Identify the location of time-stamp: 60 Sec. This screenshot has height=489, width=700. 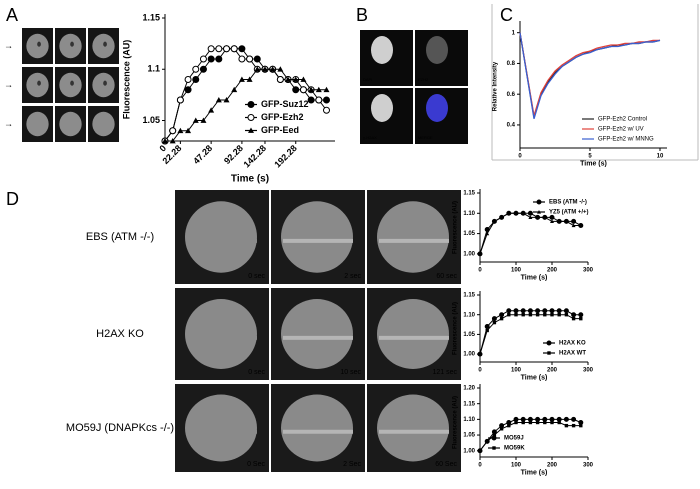
(446, 464).